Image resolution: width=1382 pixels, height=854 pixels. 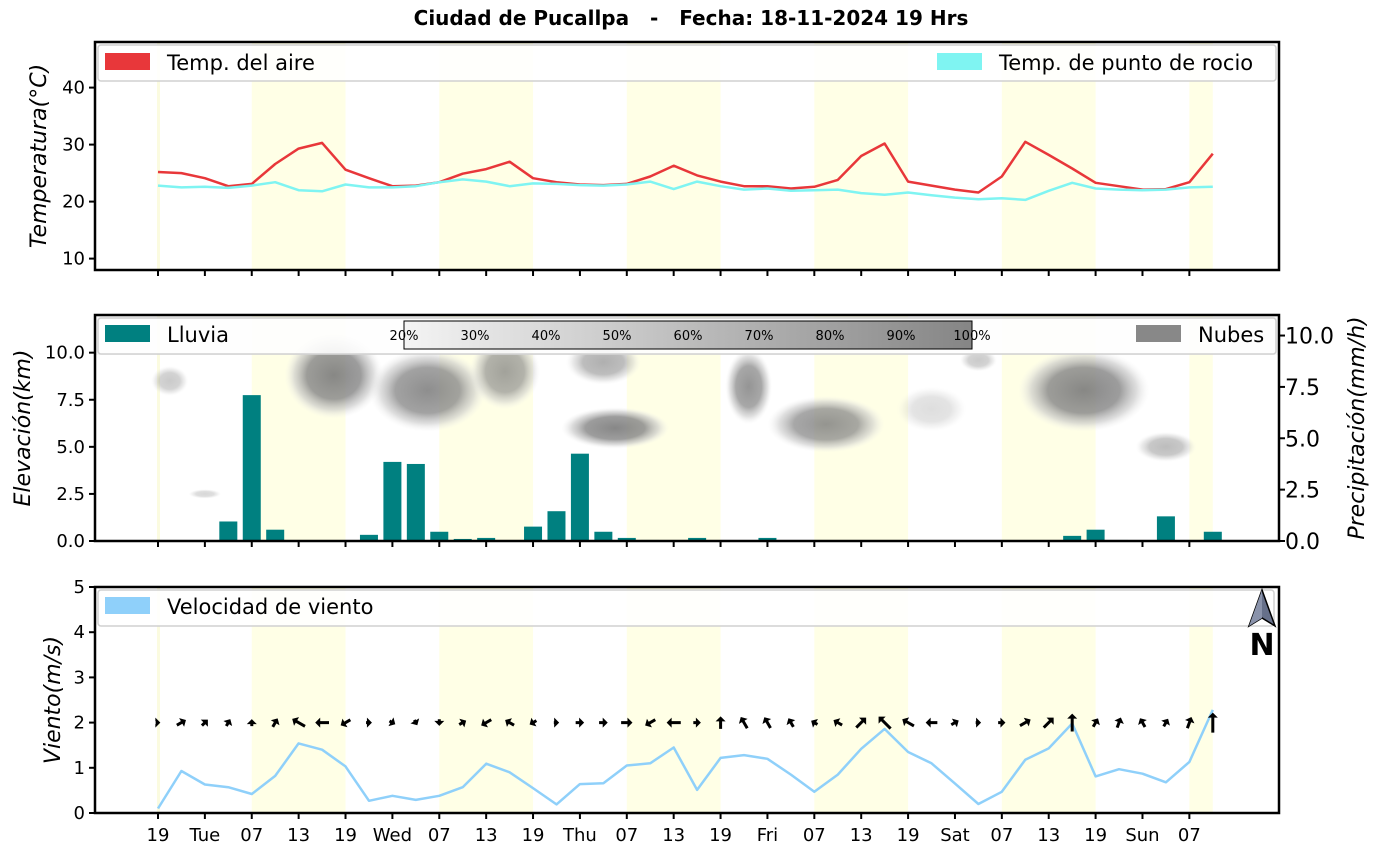 I want to click on colorbar-label: 90%, so click(x=901, y=336).